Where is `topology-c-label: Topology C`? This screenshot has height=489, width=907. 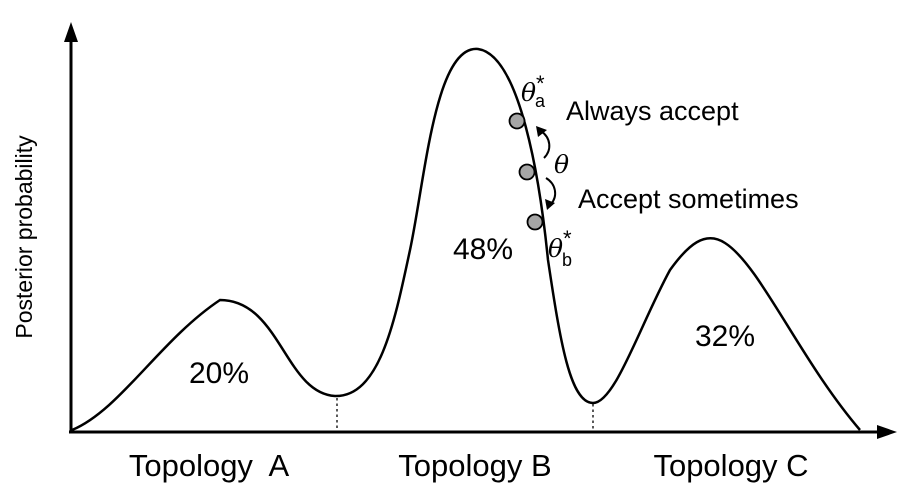
topology-c-label: Topology C is located at coordinates (730, 465).